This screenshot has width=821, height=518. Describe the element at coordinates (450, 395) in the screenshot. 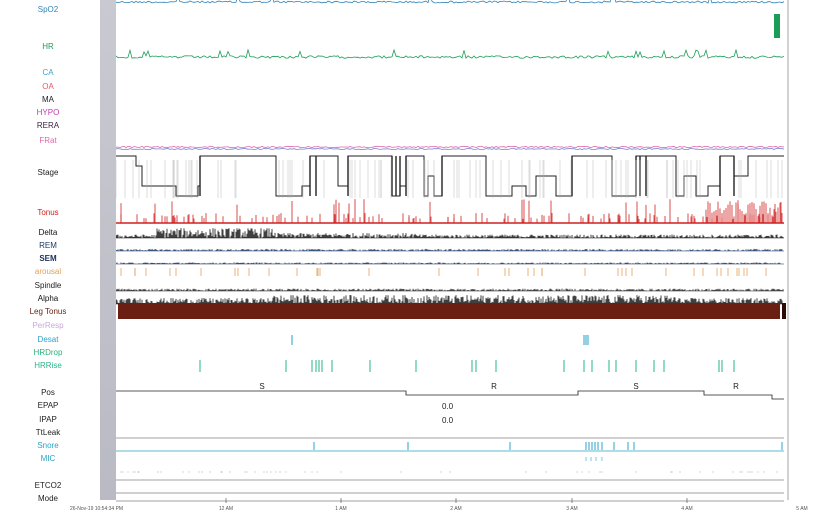

I see `pos-line` at that location.